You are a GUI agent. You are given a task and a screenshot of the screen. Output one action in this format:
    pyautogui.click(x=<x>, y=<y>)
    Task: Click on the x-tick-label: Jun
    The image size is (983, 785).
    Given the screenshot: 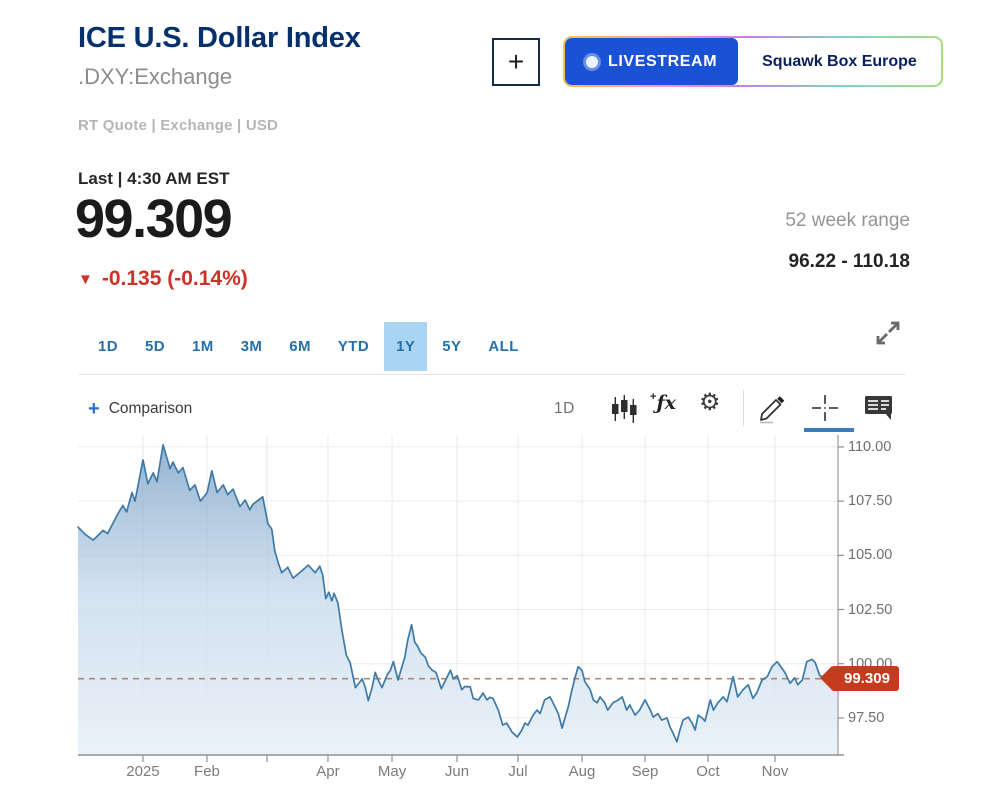 What is the action you would take?
    pyautogui.click(x=457, y=771)
    